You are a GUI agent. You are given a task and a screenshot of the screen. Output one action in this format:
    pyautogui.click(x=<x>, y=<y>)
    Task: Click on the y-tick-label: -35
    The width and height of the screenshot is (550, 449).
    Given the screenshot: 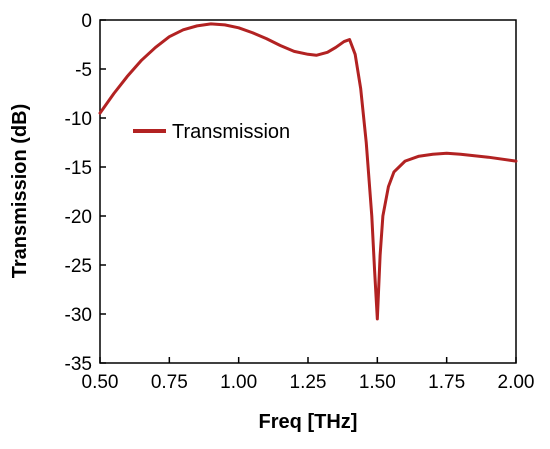 What is the action you would take?
    pyautogui.click(x=78, y=364)
    